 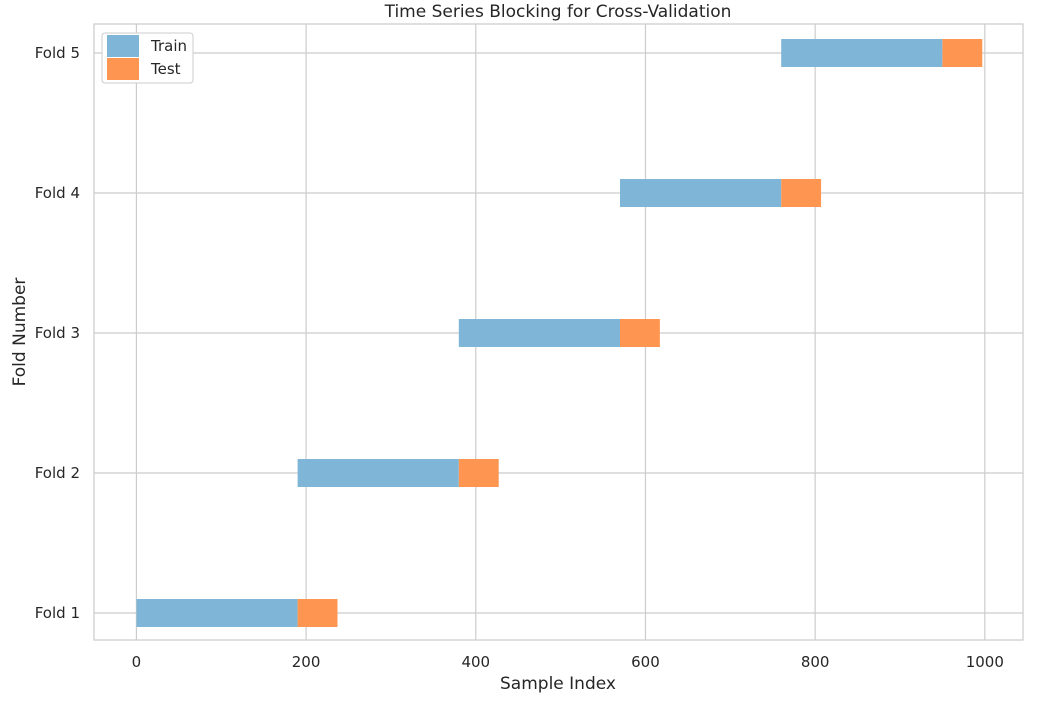 What do you see at coordinates (57, 53) in the screenshot?
I see `y-tick-label: Fold 5` at bounding box center [57, 53].